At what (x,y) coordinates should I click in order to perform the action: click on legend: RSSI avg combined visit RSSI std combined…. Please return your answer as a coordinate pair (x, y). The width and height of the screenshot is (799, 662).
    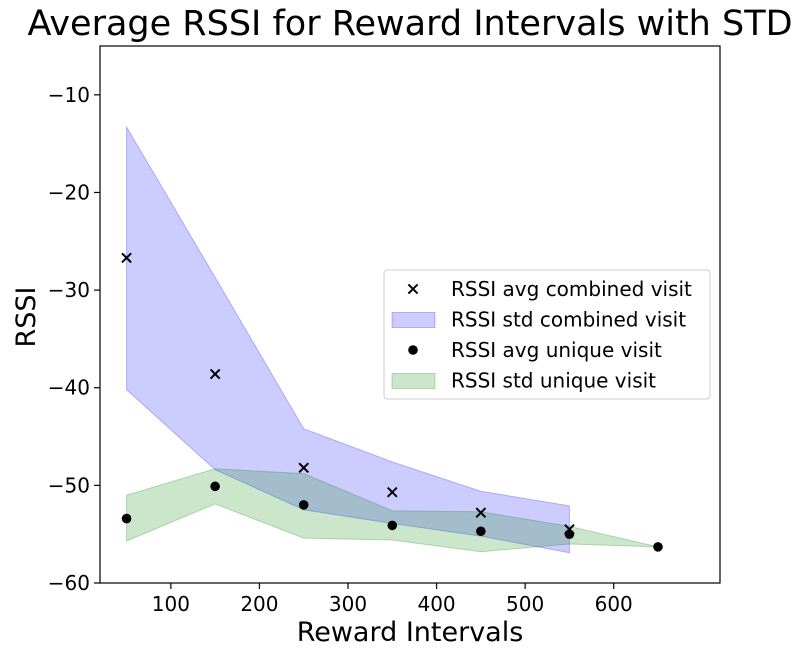
    Looking at the image, I should click on (547, 334).